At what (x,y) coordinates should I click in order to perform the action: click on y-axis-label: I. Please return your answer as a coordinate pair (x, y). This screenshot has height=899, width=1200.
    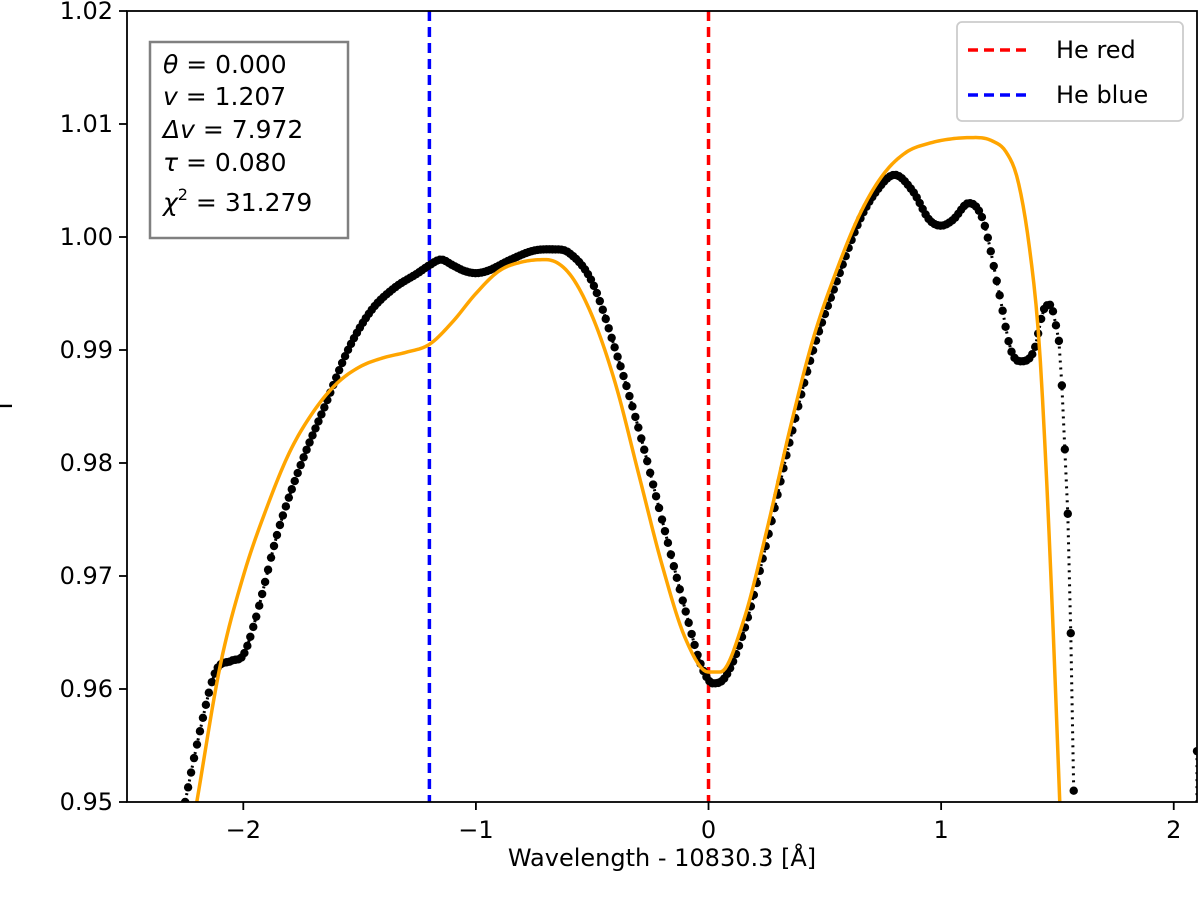
    Looking at the image, I should click on (9, 405).